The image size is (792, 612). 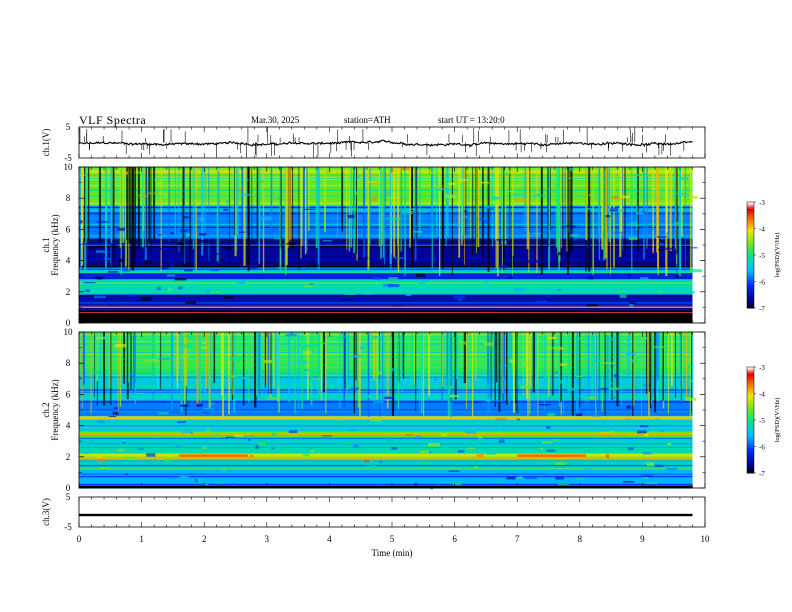 I want to click on x-tick-label: 7, so click(x=517, y=539).